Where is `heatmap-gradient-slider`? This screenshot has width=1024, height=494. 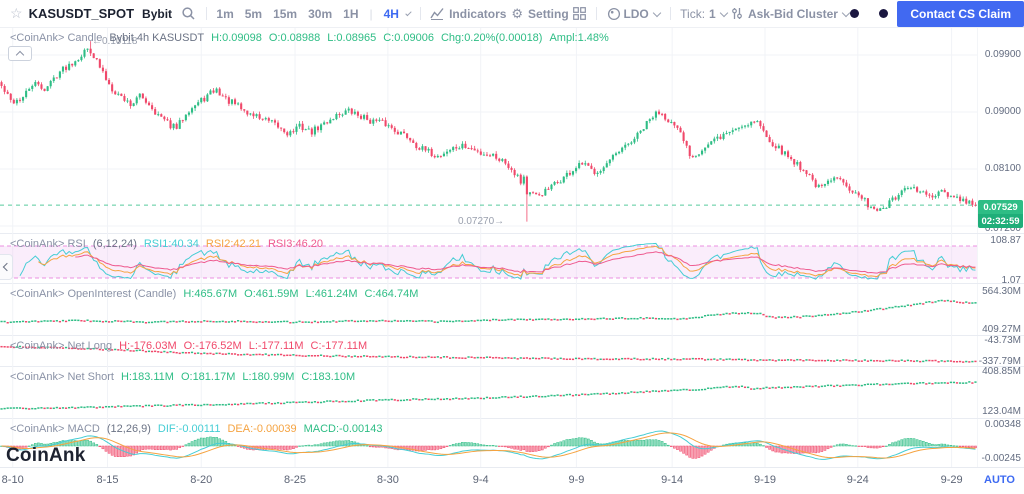 heatmap-gradient-slider is located at coordinates (869, 14).